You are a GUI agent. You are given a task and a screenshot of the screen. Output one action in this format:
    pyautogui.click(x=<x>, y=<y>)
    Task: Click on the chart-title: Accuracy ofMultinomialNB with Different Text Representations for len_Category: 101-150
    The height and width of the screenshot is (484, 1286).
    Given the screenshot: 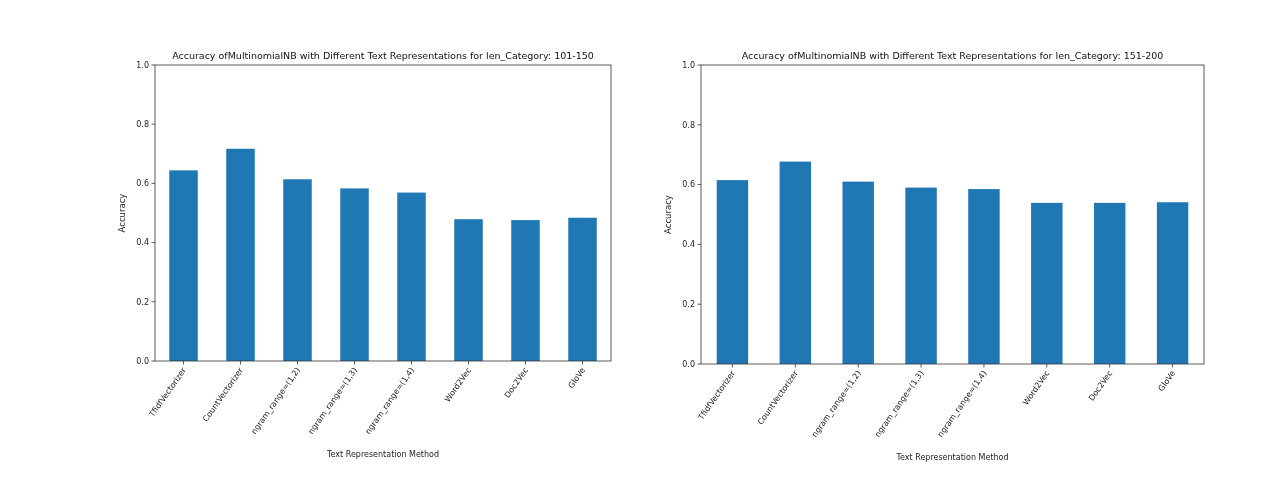 What is the action you would take?
    pyautogui.click(x=383, y=55)
    